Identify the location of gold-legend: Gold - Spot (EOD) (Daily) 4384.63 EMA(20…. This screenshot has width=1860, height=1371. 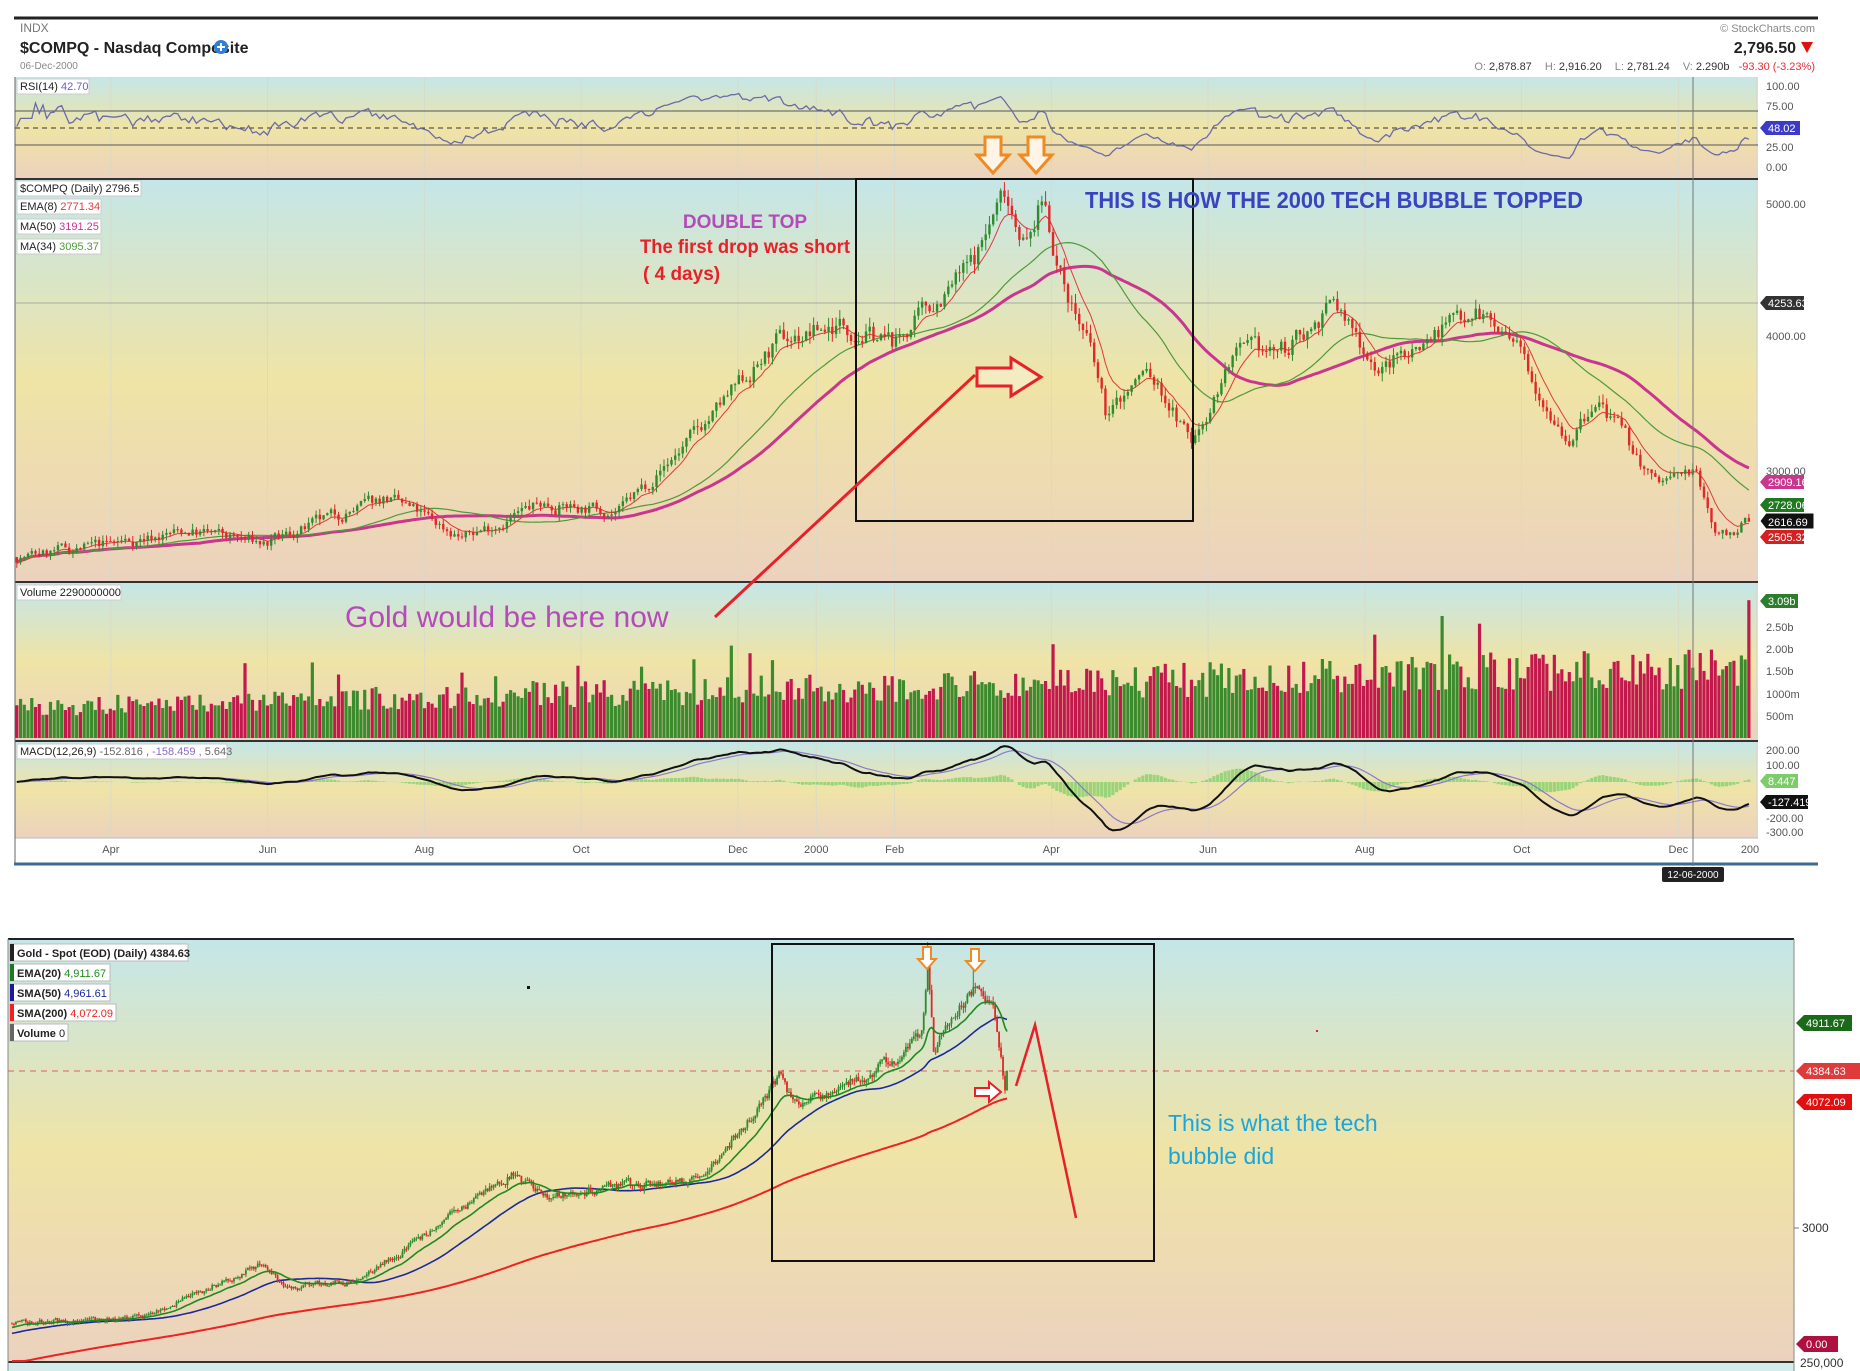
(99, 992).